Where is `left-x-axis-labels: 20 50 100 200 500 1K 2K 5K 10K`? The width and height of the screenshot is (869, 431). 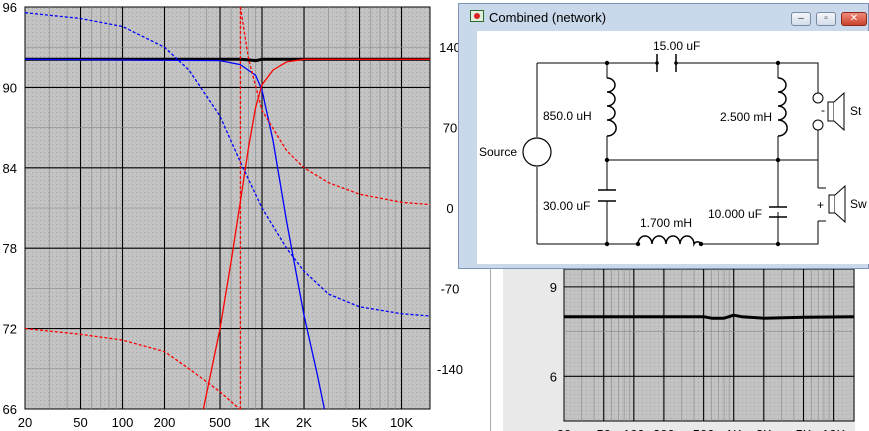 left-x-axis-labels: 20 50 100 200 500 1K 2K 5K 10K is located at coordinates (216, 422).